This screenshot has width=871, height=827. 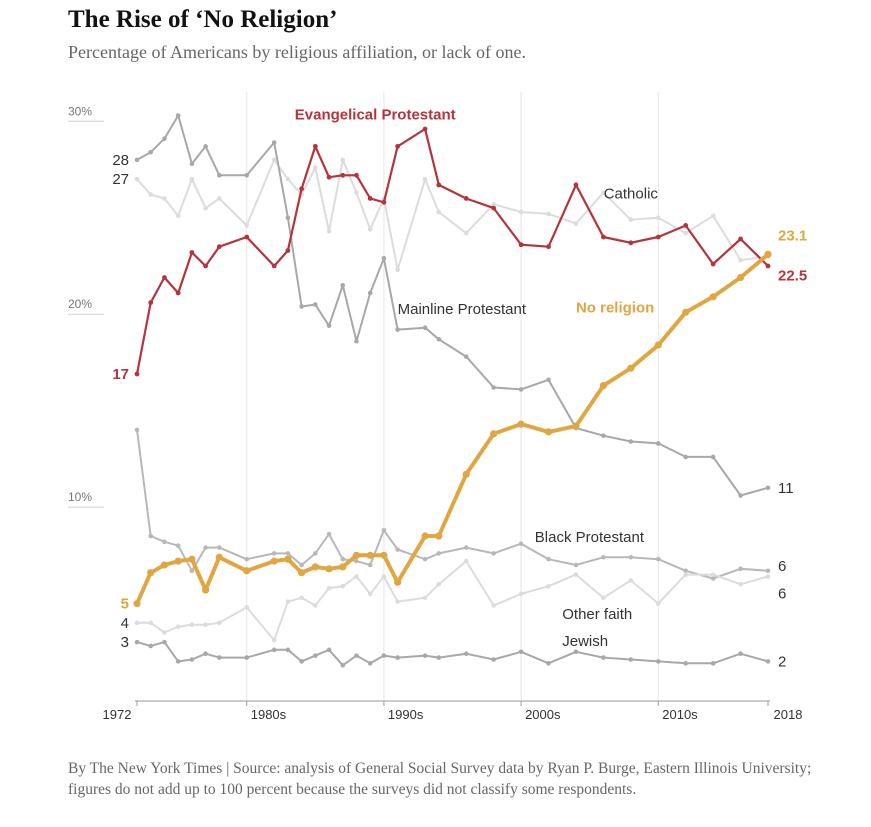 I want to click on series-line-other_faith, so click(x=453, y=601).